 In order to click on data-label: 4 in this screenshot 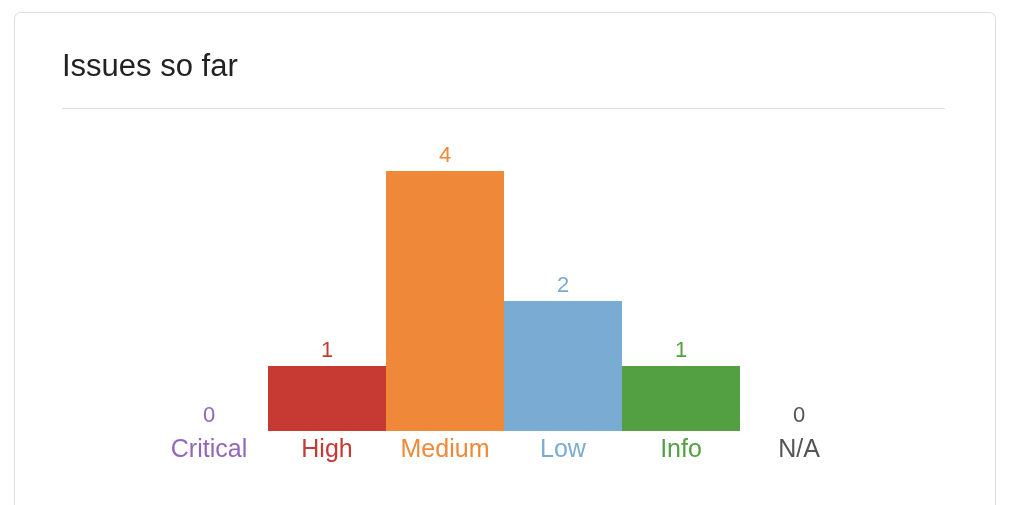, I will do `click(445, 154)`.